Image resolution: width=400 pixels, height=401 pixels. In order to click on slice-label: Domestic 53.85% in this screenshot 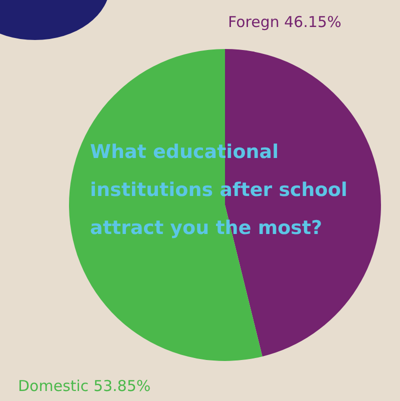, I will do `click(84, 386)`.